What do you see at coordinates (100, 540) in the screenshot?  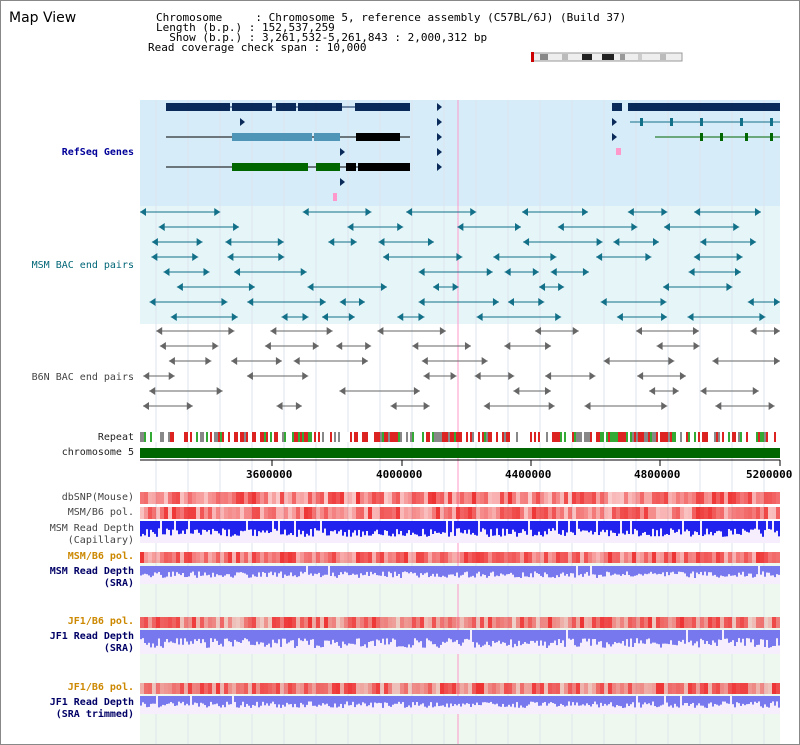 I see `track-label-msm-depth-capillary-sub: (Capillary)` at bounding box center [100, 540].